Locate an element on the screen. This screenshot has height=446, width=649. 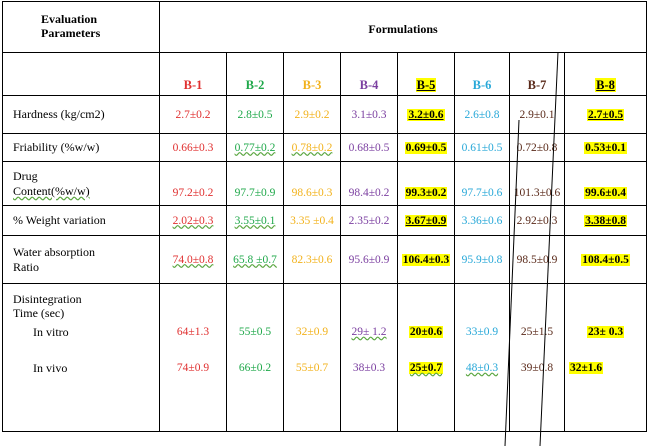
table-cell: 65.8 ±0.7 is located at coordinates (255, 259).